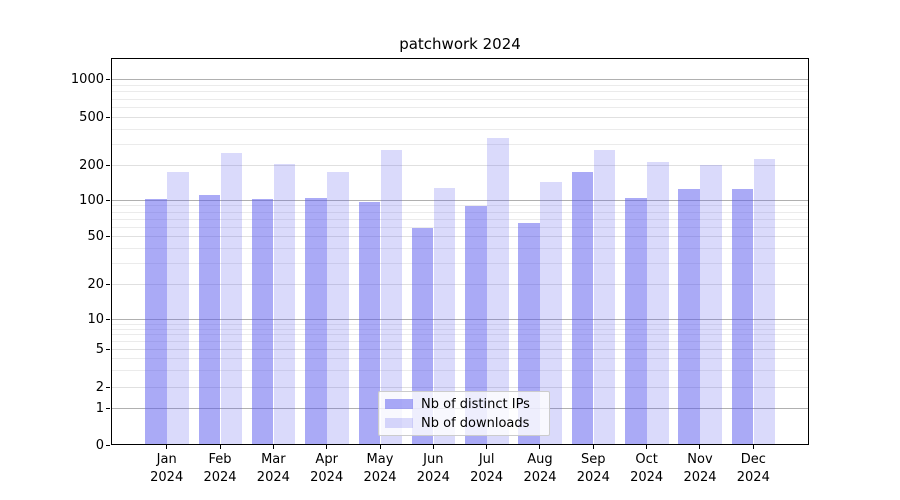 The width and height of the screenshot is (900, 500). Describe the element at coordinates (433, 469) in the screenshot. I see `x-tick-label-jun: Jun 2024` at that location.